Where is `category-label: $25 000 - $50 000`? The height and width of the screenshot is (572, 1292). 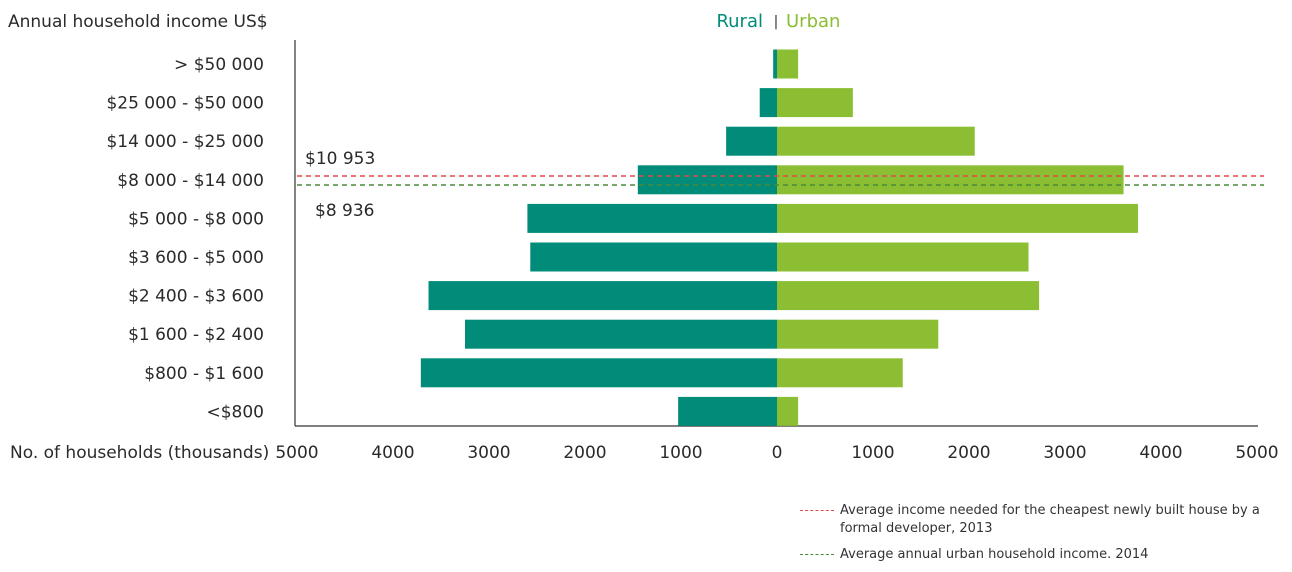
category-label: $25 000 - $50 000 is located at coordinates (185, 104).